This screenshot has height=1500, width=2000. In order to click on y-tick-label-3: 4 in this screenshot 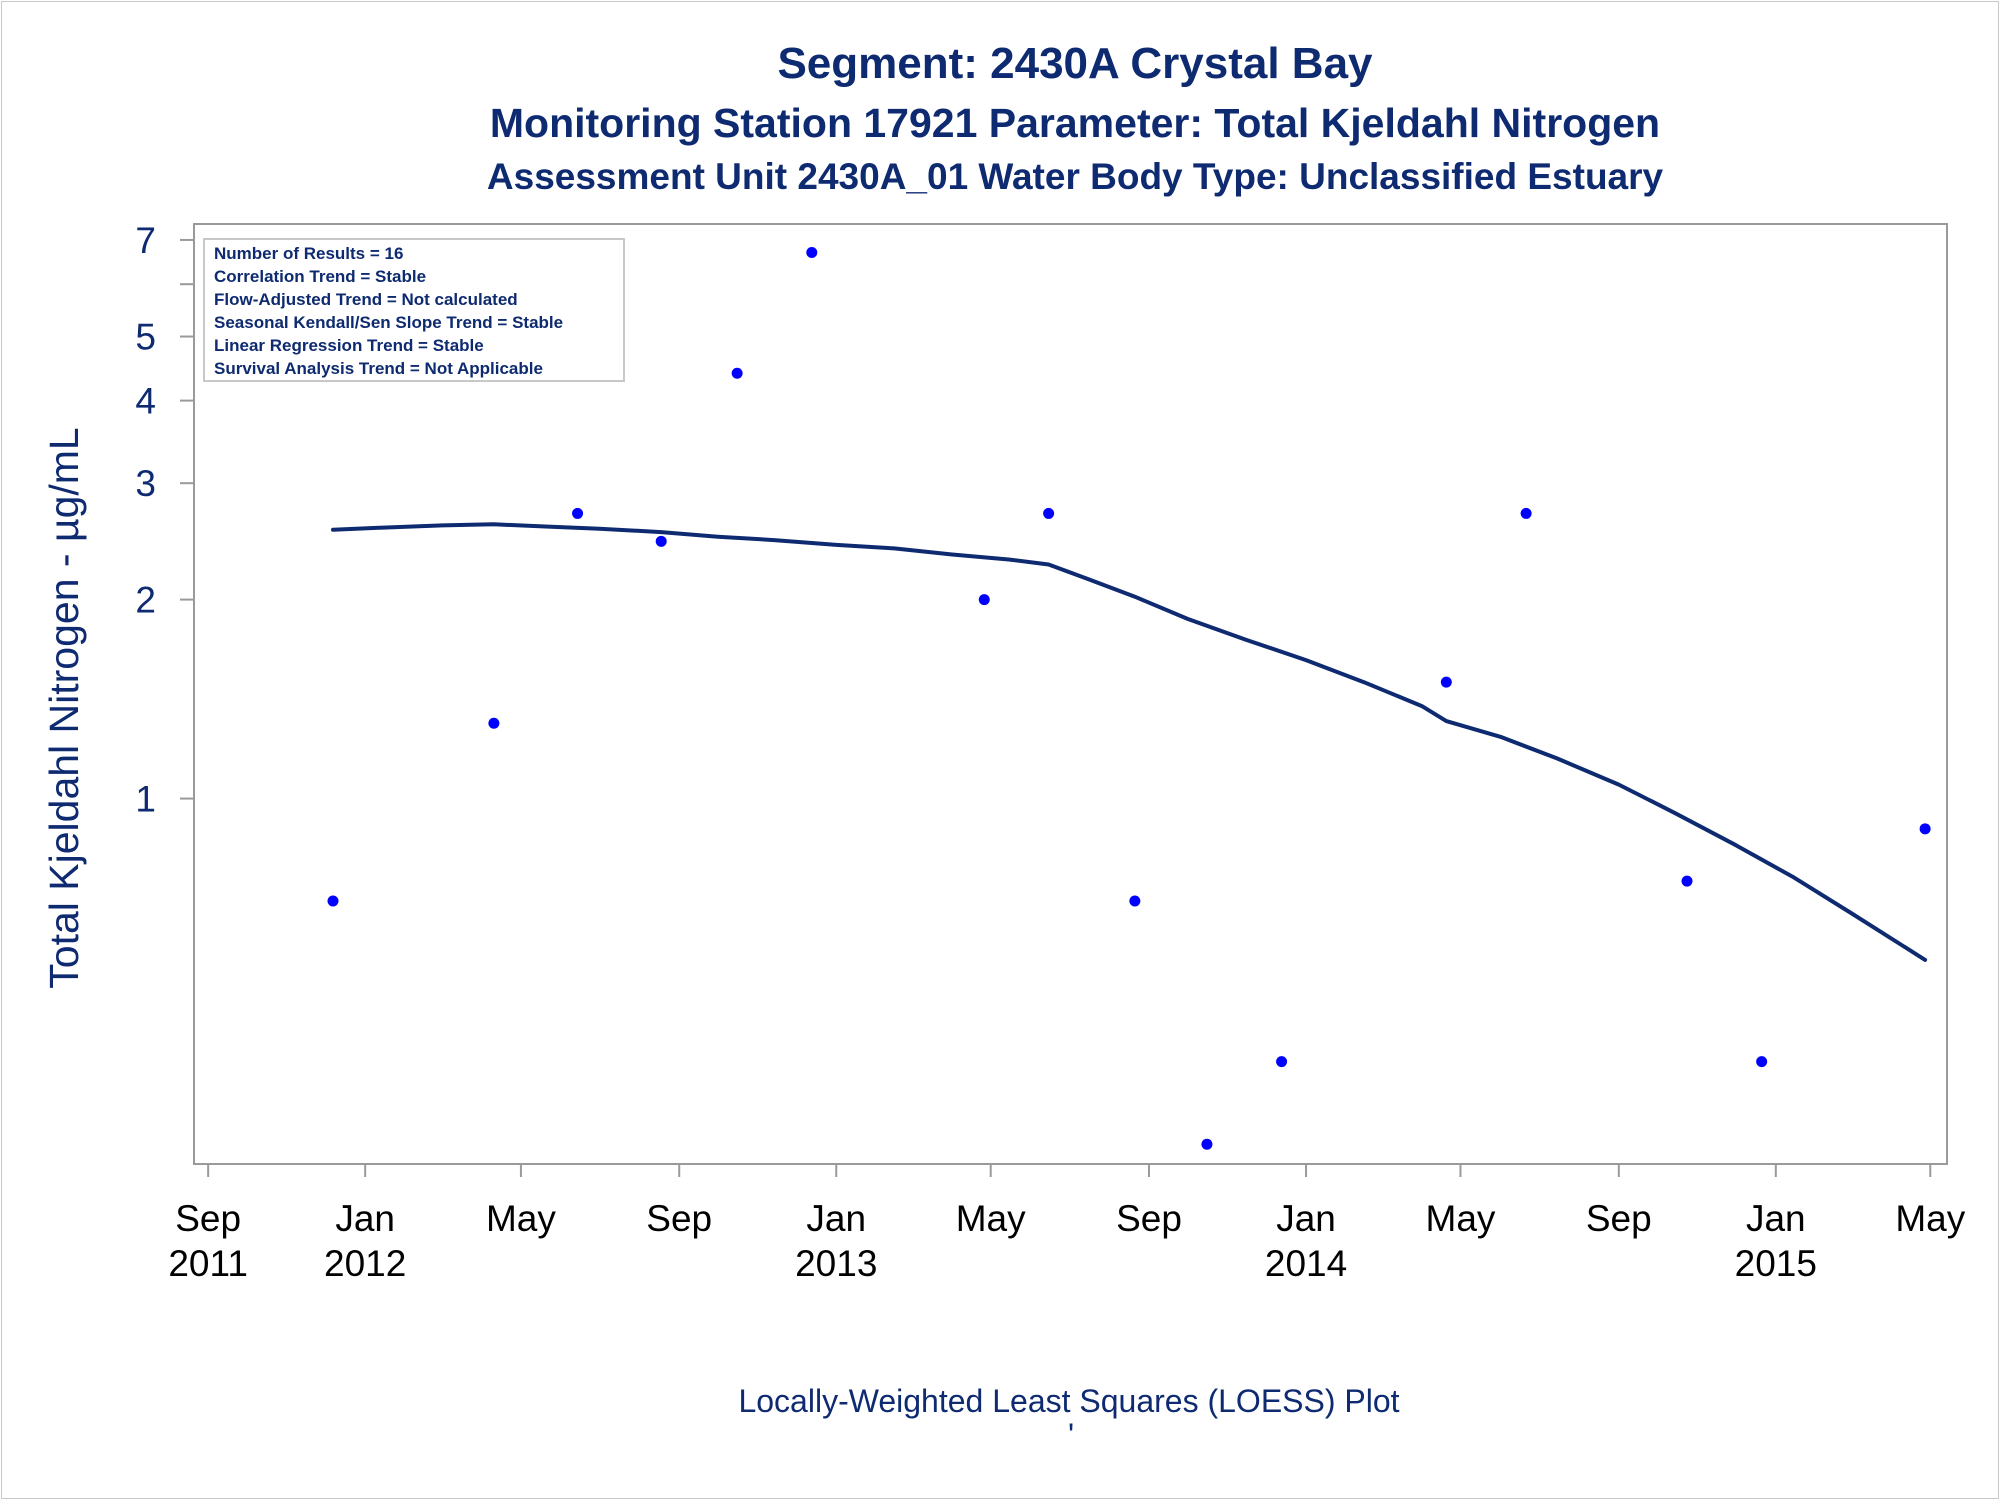, I will do `click(145, 401)`.